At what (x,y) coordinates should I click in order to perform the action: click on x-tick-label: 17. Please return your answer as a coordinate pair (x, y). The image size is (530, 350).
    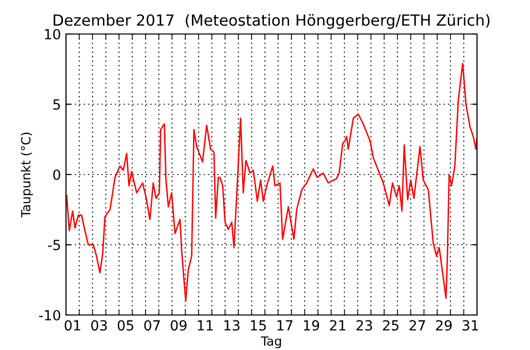
    Looking at the image, I should click on (284, 325).